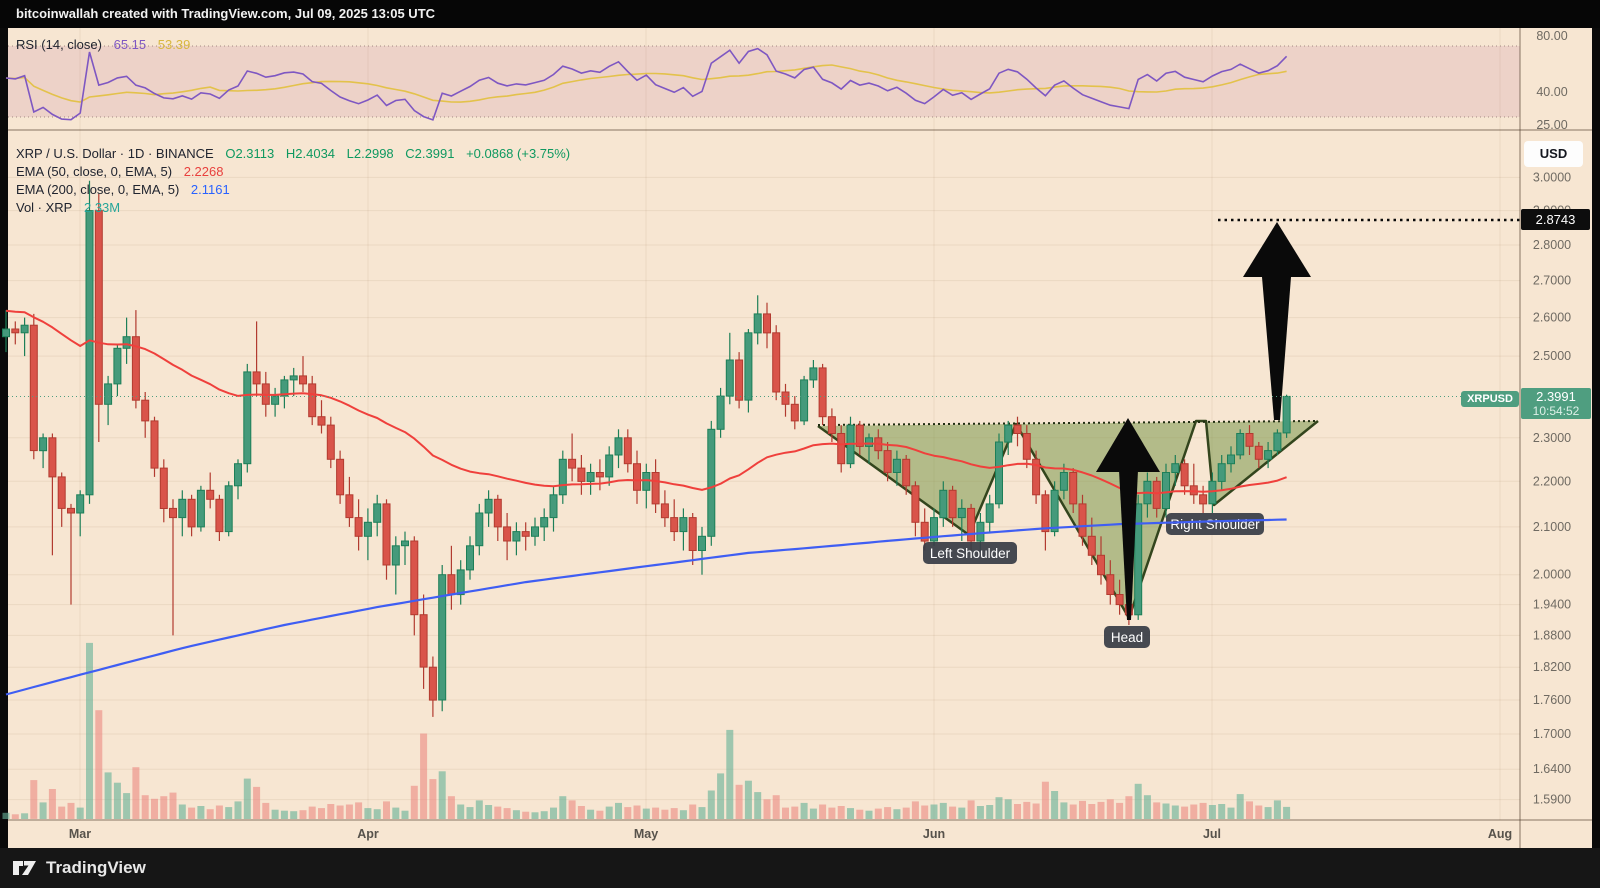 Image resolution: width=1600 pixels, height=888 pixels. I want to click on volume-value: 2.33M, so click(102, 207).